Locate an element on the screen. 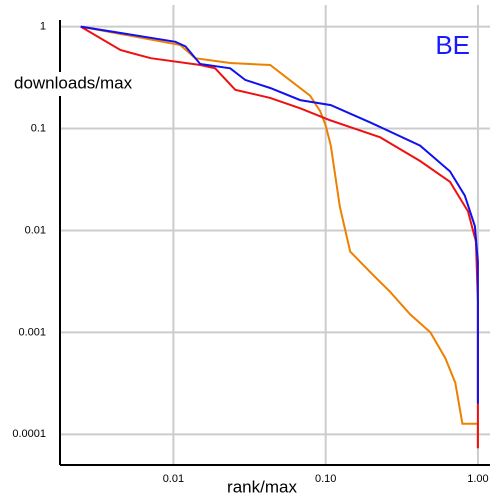 The image size is (504, 504). x-tick-label: 0.01 is located at coordinates (173, 479).